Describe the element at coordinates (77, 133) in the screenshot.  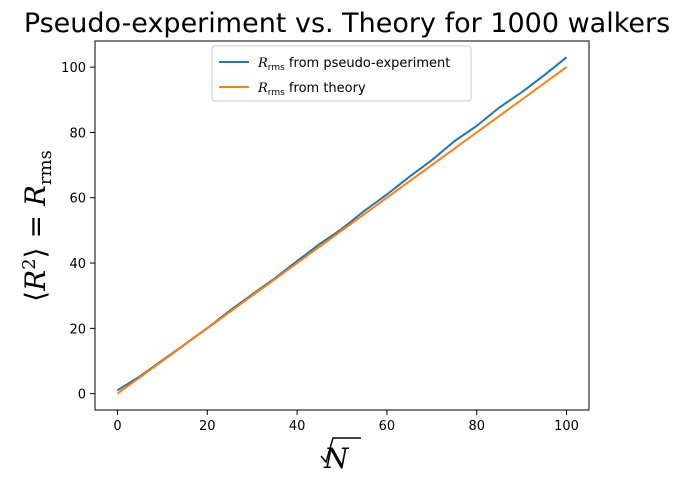
I see `y-tick-label: 80` at that location.